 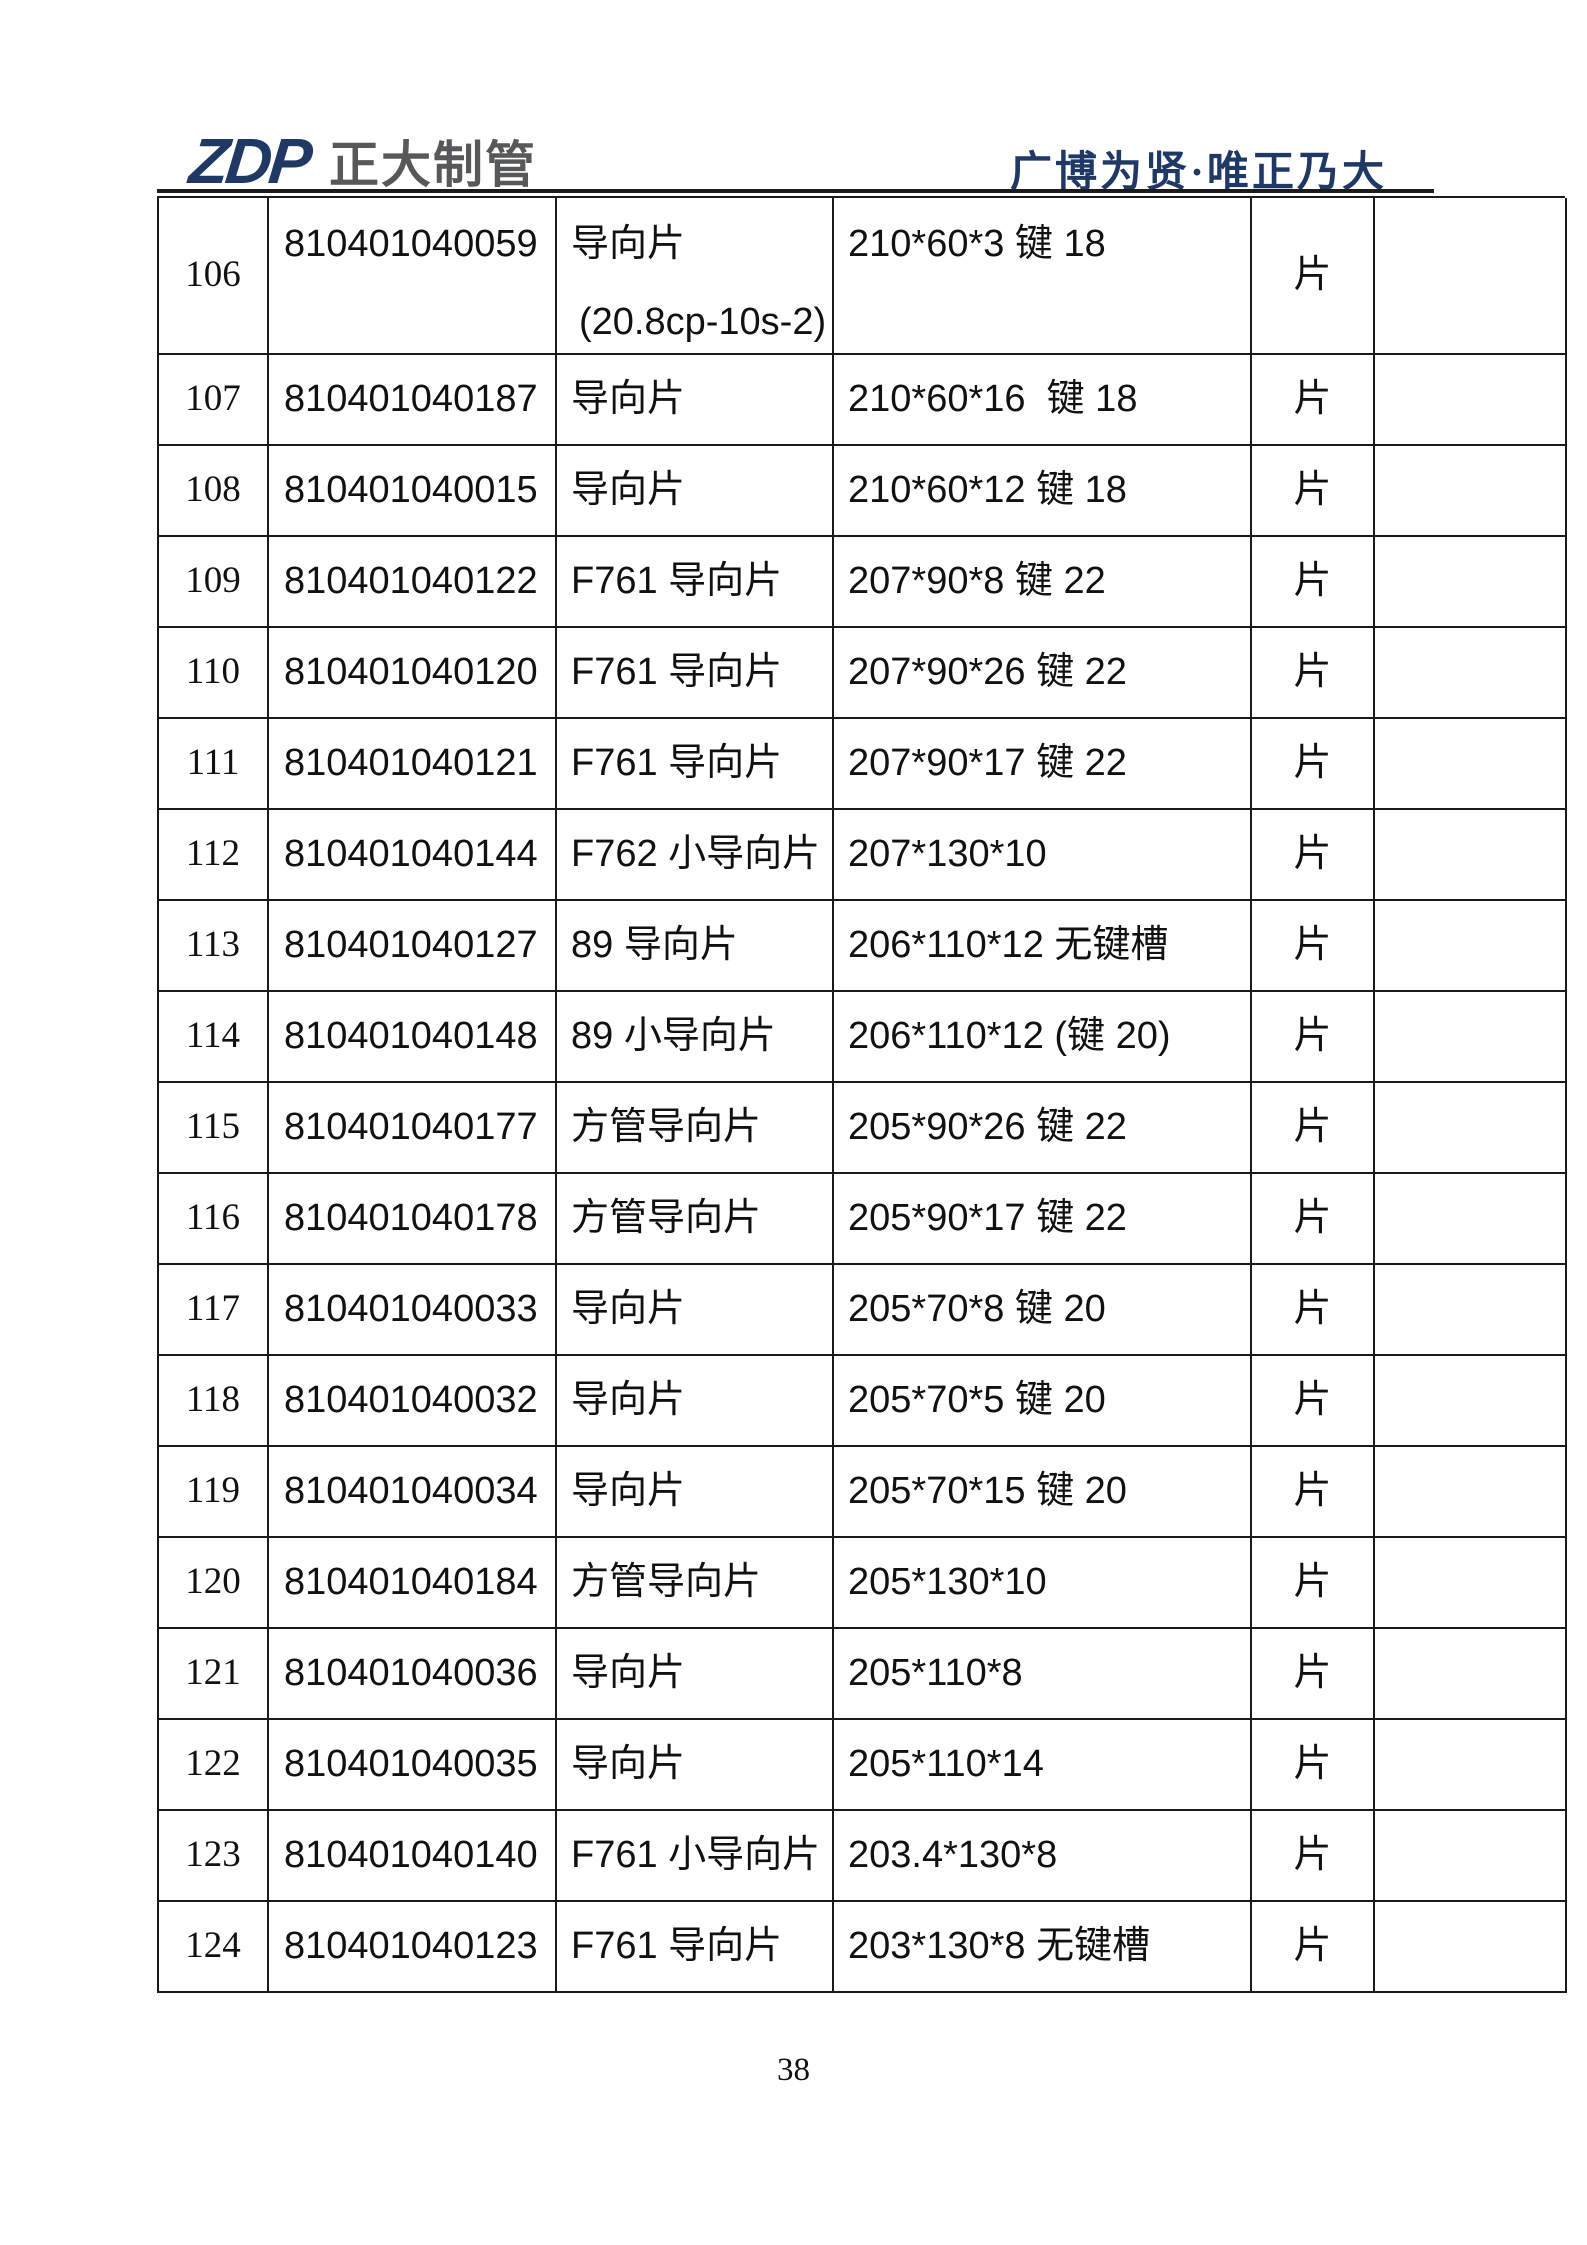 I want to click on part-code-cell: 810401040015, so click(x=413, y=491).